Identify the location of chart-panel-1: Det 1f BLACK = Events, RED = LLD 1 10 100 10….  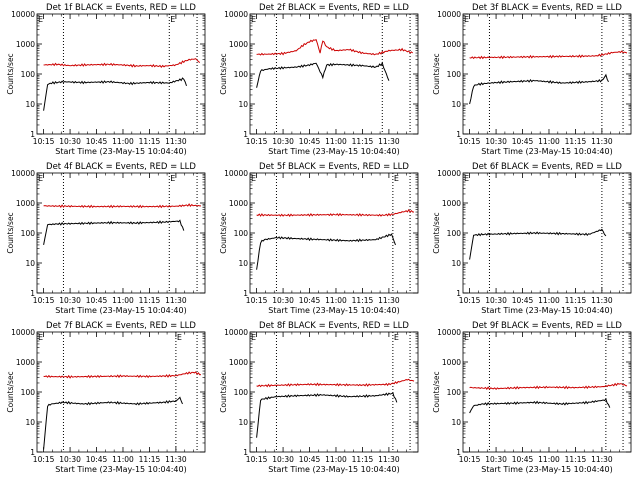
(106, 79).